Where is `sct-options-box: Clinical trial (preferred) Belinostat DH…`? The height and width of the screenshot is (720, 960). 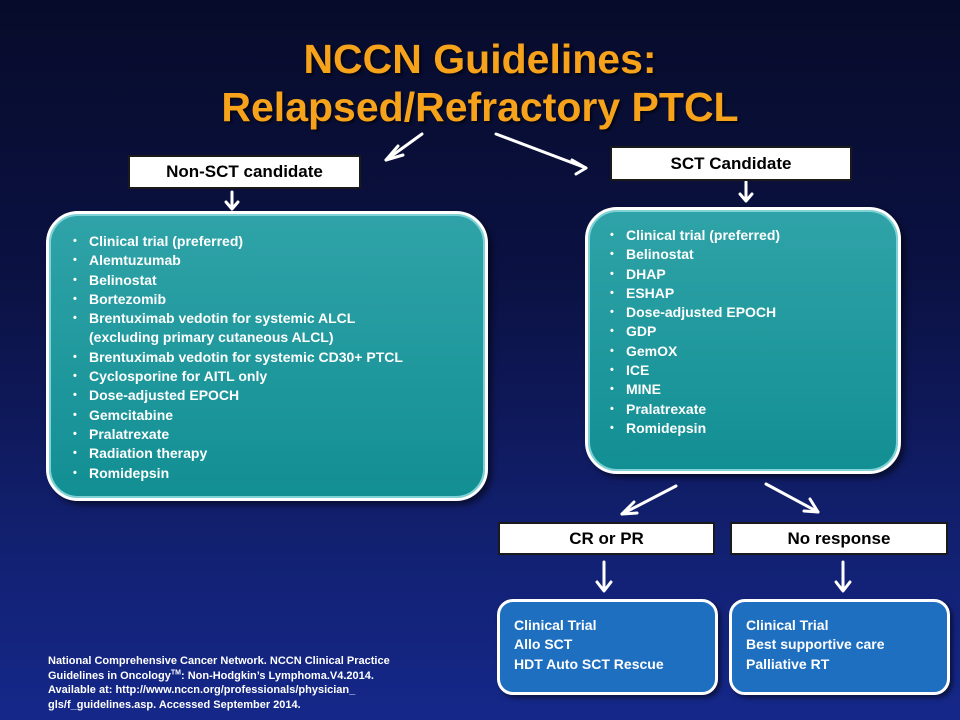
sct-options-box: Clinical trial (preferred) Belinostat DH… is located at coordinates (743, 340).